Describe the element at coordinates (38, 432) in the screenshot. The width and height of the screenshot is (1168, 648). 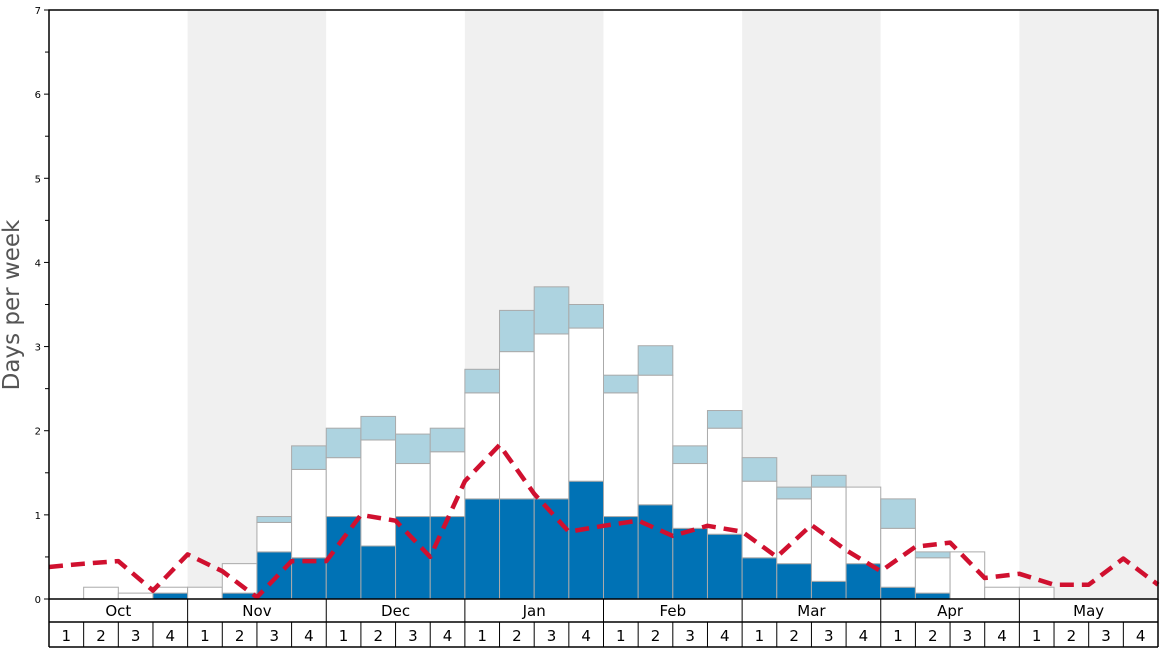
I see `y-tick-label: 2` at that location.